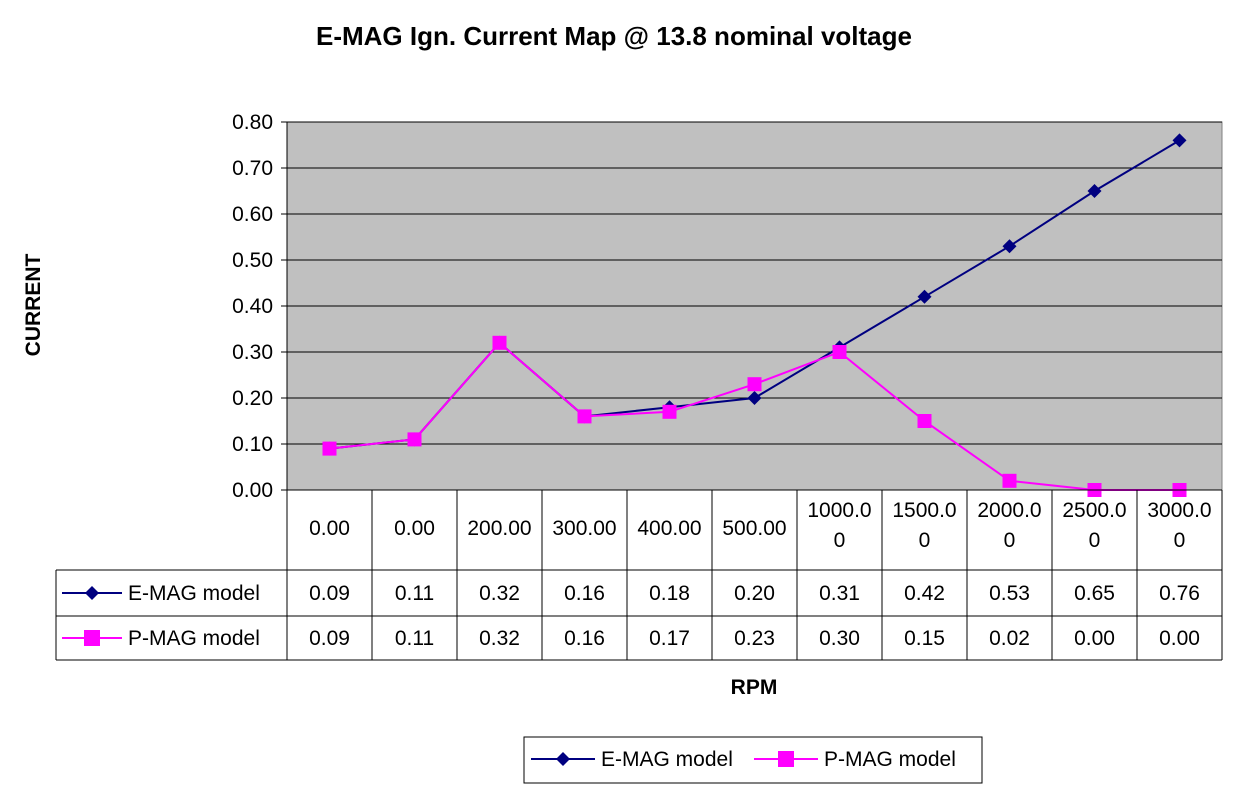 The height and width of the screenshot is (788, 1236). What do you see at coordinates (839, 638) in the screenshot?
I see `data-label-p-mag: 0.30` at bounding box center [839, 638].